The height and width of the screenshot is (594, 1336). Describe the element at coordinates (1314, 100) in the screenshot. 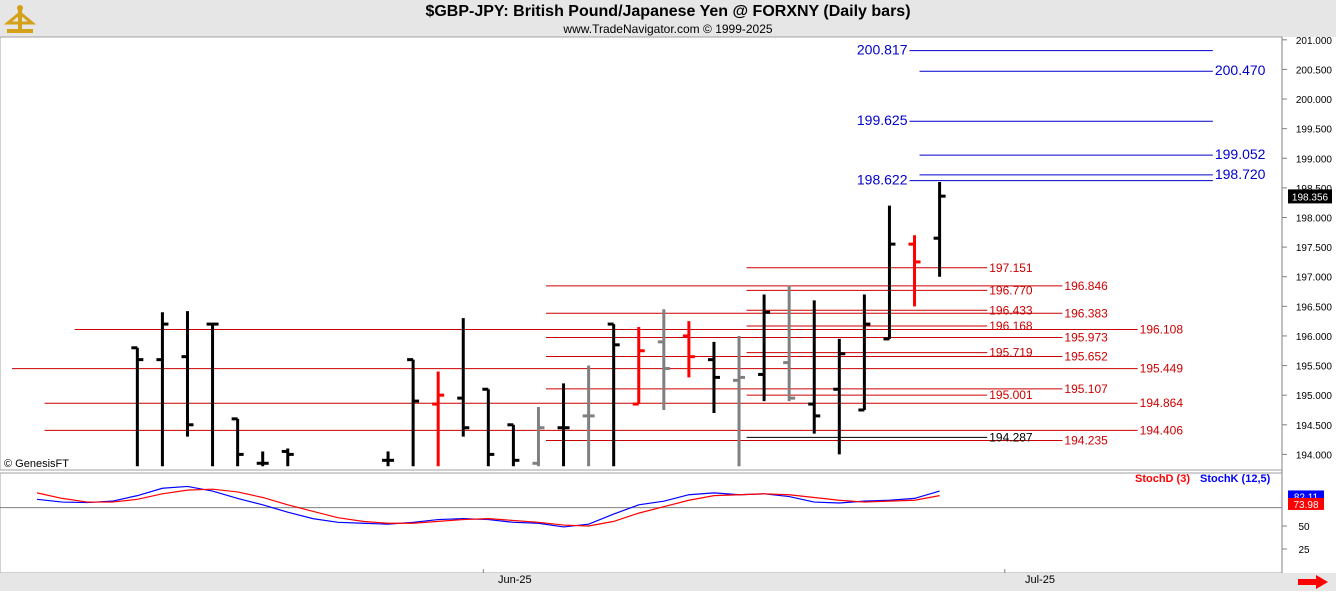

I see `y-tick-label: 200.000` at that location.